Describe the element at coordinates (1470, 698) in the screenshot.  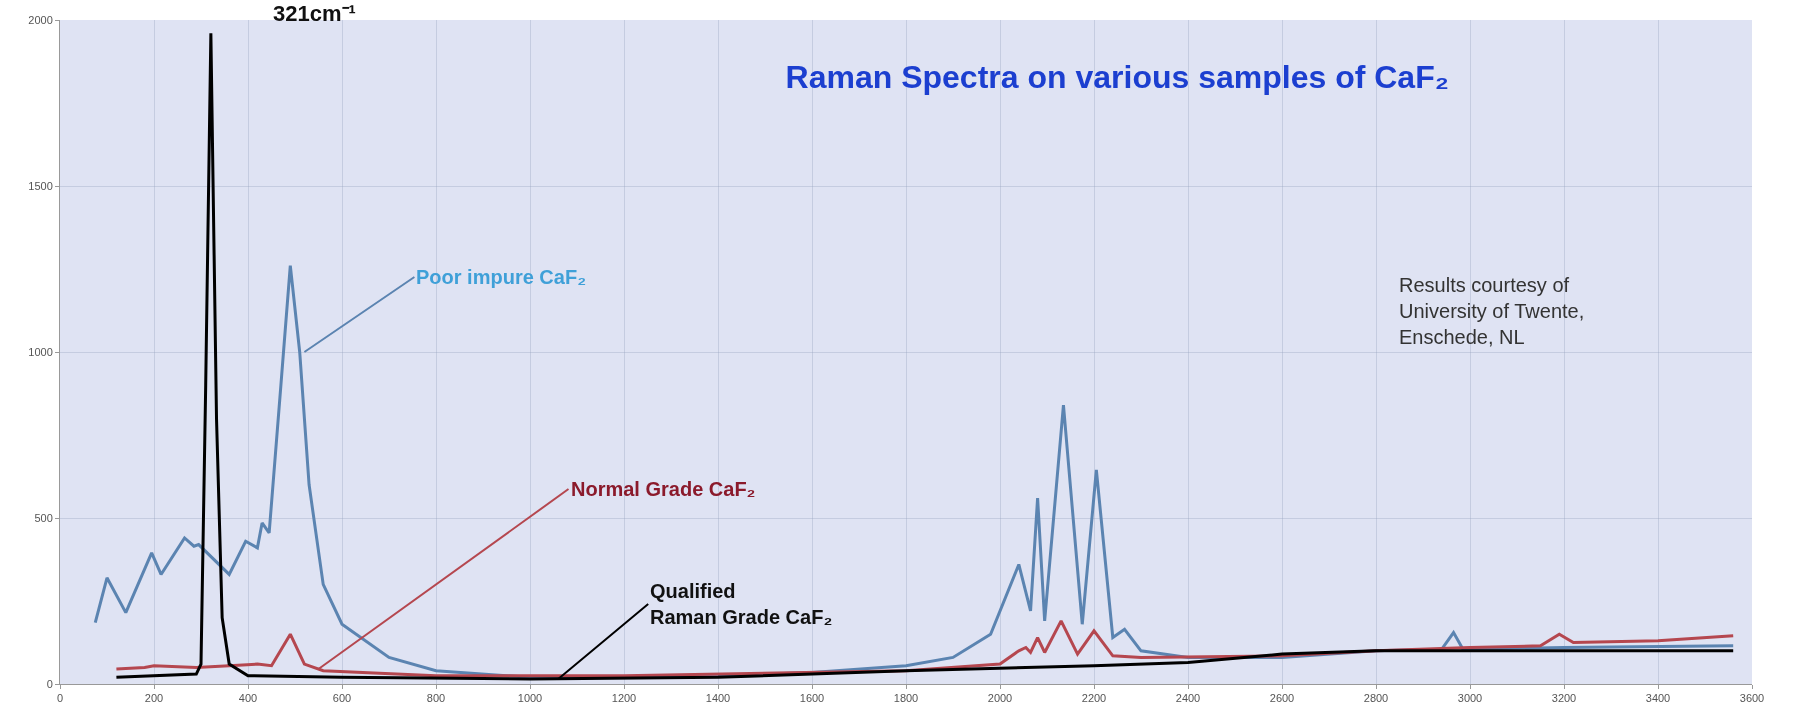
I see `x-tick-label: 3000` at that location.